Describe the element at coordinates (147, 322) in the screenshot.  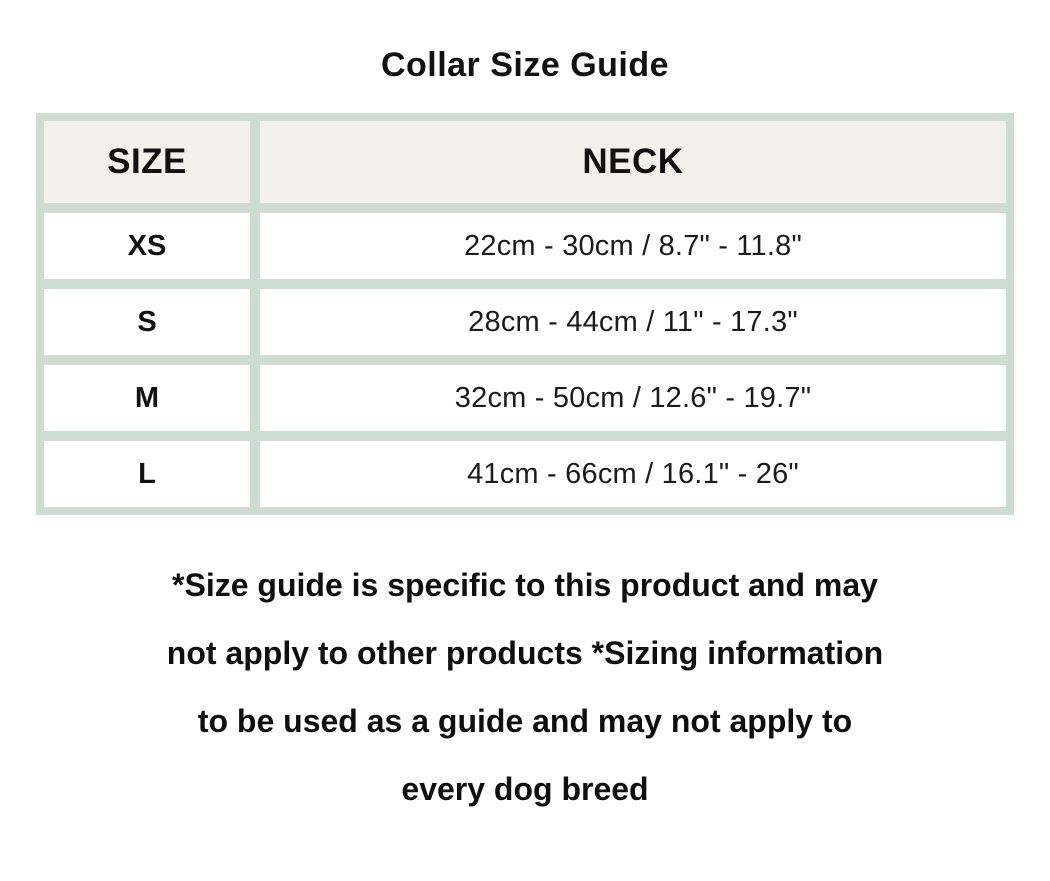
I see `size-cell-s: S` at that location.